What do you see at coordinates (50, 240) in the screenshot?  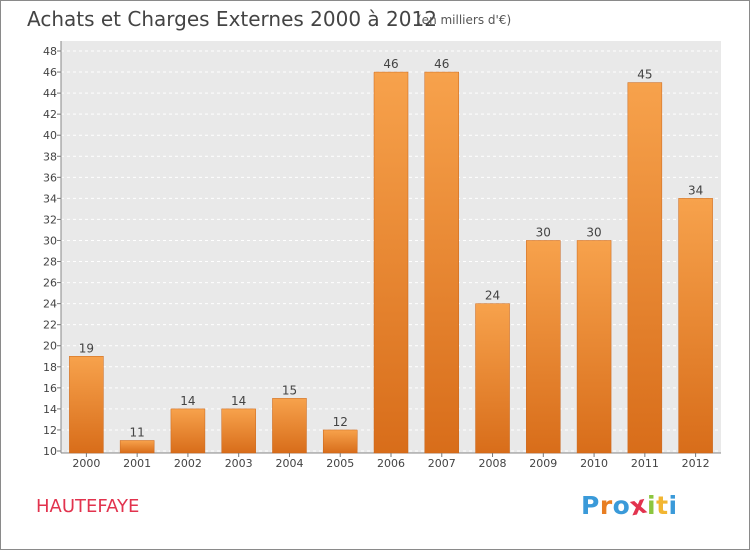 I see `y-tick-label: 30` at bounding box center [50, 240].